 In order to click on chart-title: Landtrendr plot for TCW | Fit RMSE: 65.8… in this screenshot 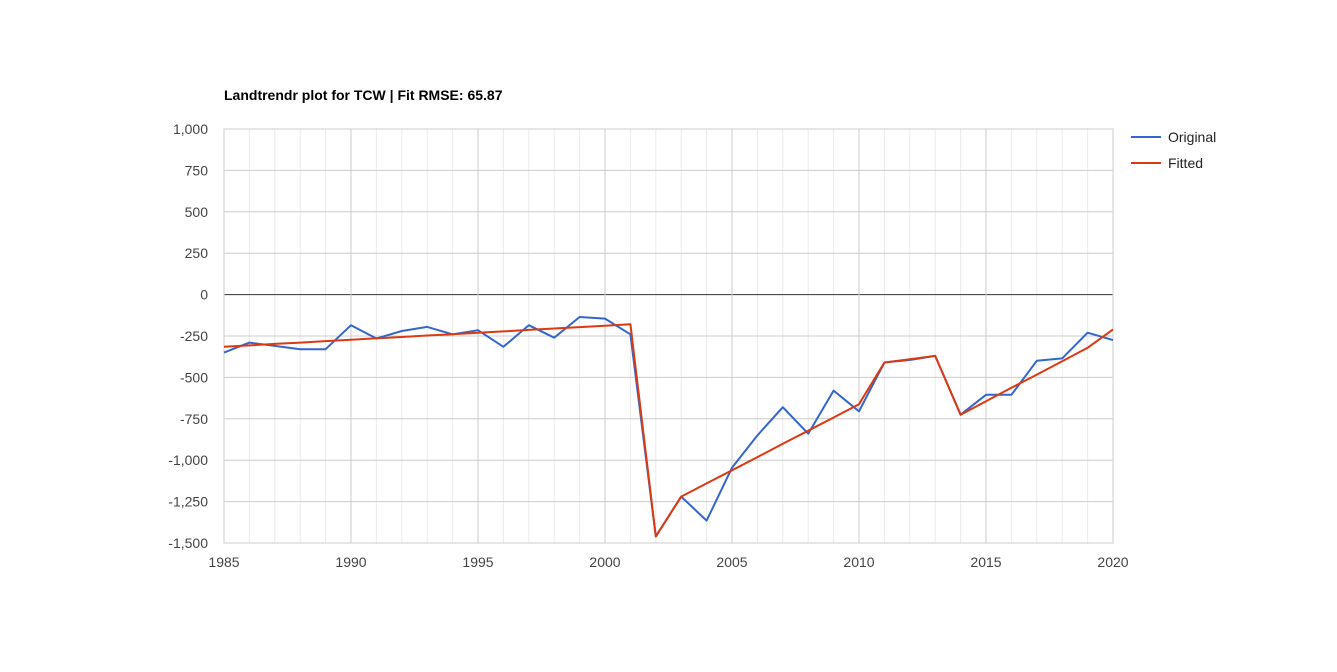, I will do `click(363, 95)`.